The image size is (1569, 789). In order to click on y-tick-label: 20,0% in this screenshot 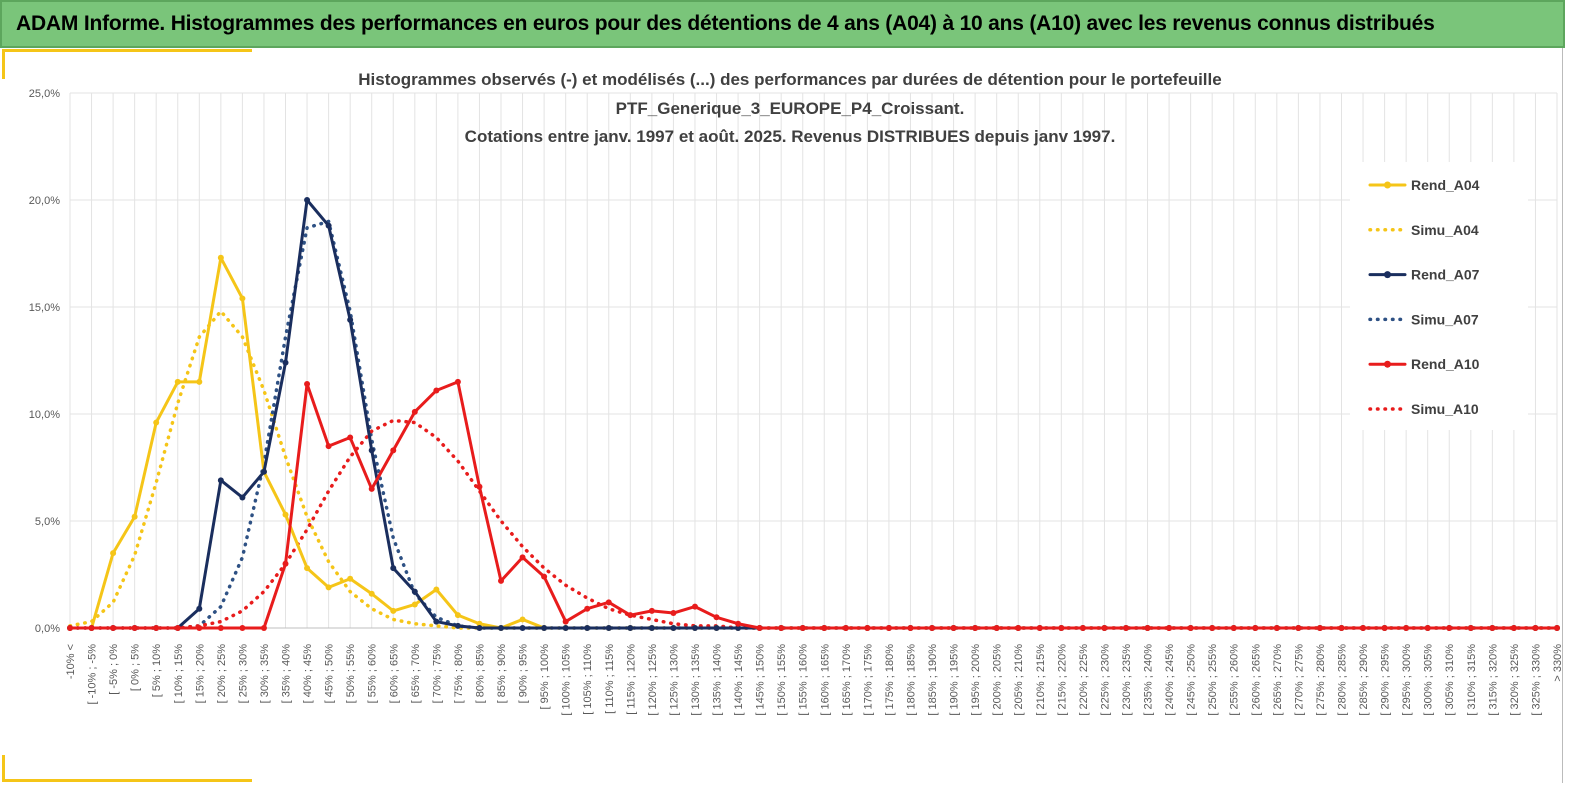, I will do `click(44, 201)`.